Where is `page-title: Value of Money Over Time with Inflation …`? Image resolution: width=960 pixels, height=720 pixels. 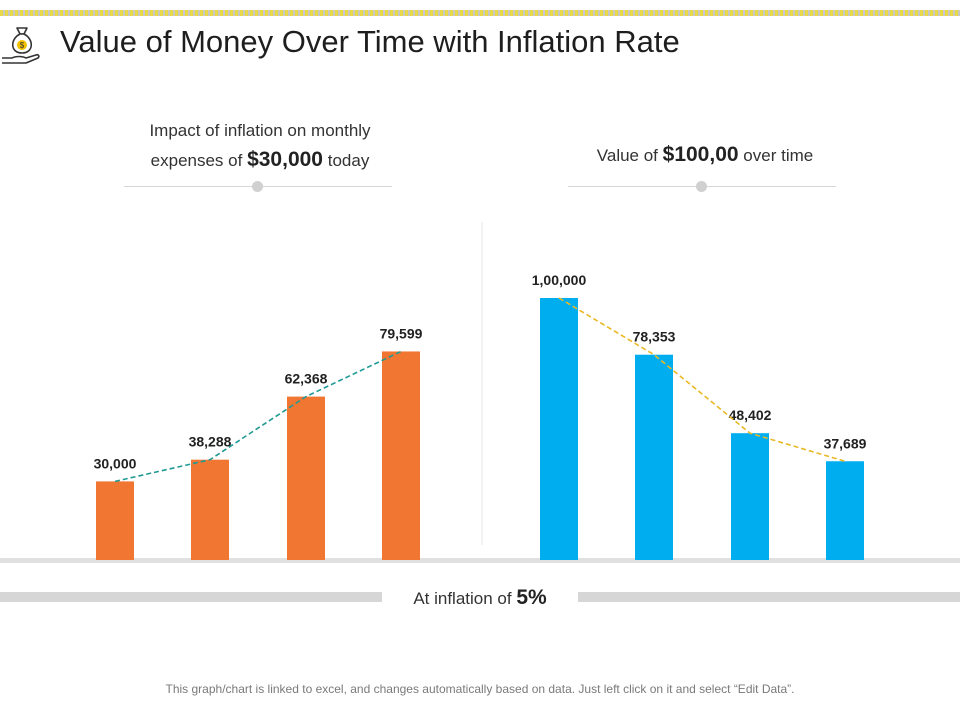 page-title: Value of Money Over Time with Inflation … is located at coordinates (370, 41).